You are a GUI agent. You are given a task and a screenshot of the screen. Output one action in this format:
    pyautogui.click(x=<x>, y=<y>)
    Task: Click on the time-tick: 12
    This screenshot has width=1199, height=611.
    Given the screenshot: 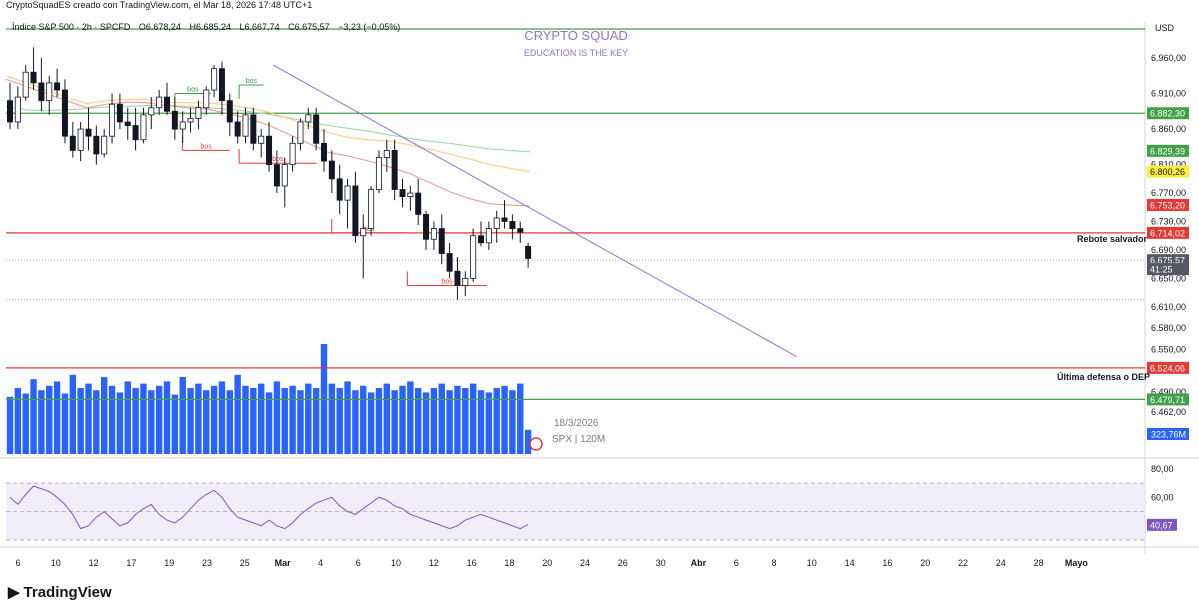 What is the action you would take?
    pyautogui.click(x=434, y=563)
    